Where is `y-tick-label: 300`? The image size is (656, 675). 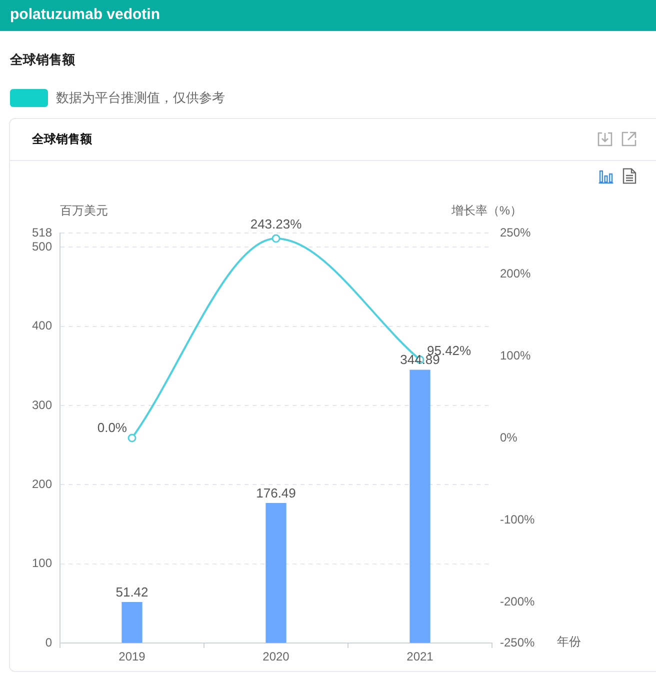
y-tick-label: 300 is located at coordinates (42, 405).